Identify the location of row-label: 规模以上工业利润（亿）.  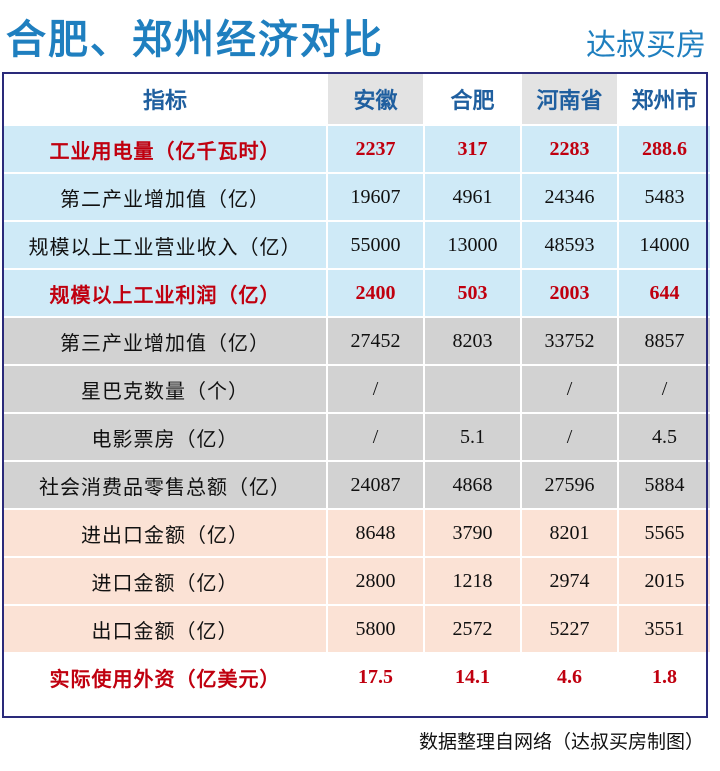
(165, 293).